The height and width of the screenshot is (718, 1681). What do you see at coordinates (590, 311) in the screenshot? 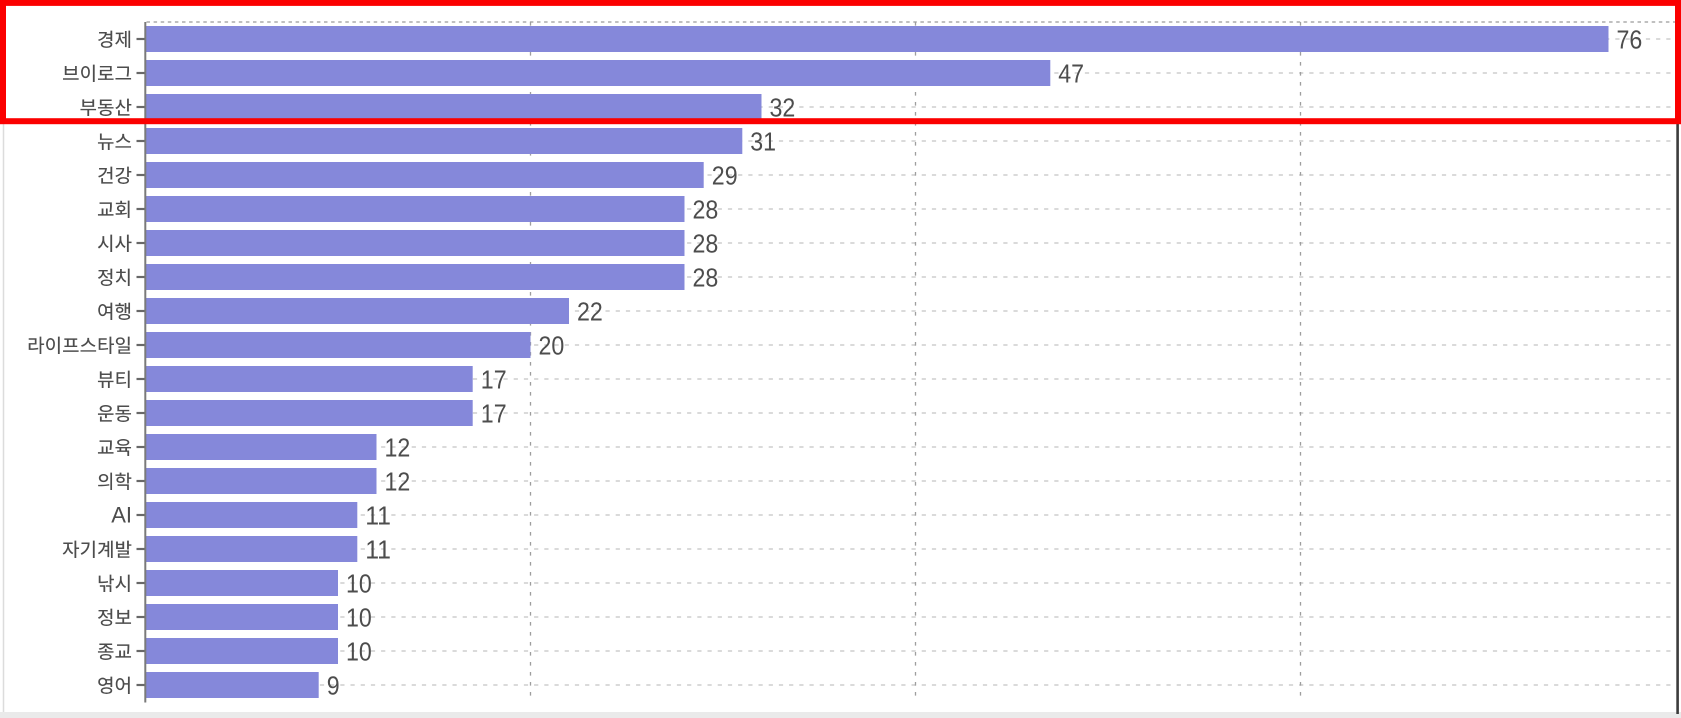
I see `svg-text: 22` at bounding box center [590, 311].